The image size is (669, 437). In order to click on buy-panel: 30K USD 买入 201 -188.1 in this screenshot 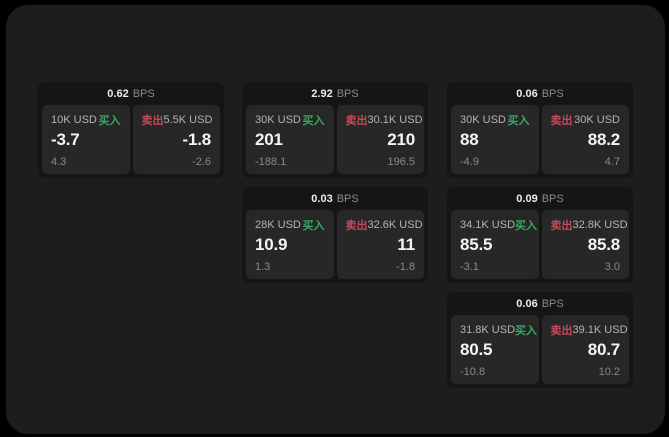, I will do `click(290, 139)`.